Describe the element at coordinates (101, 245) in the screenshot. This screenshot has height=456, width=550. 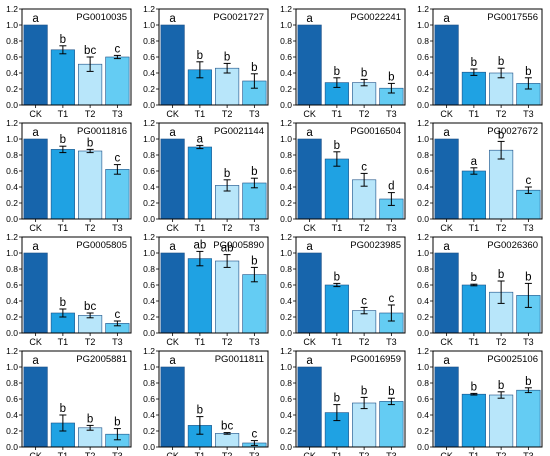
I see `panel-title: PG0005805` at that location.